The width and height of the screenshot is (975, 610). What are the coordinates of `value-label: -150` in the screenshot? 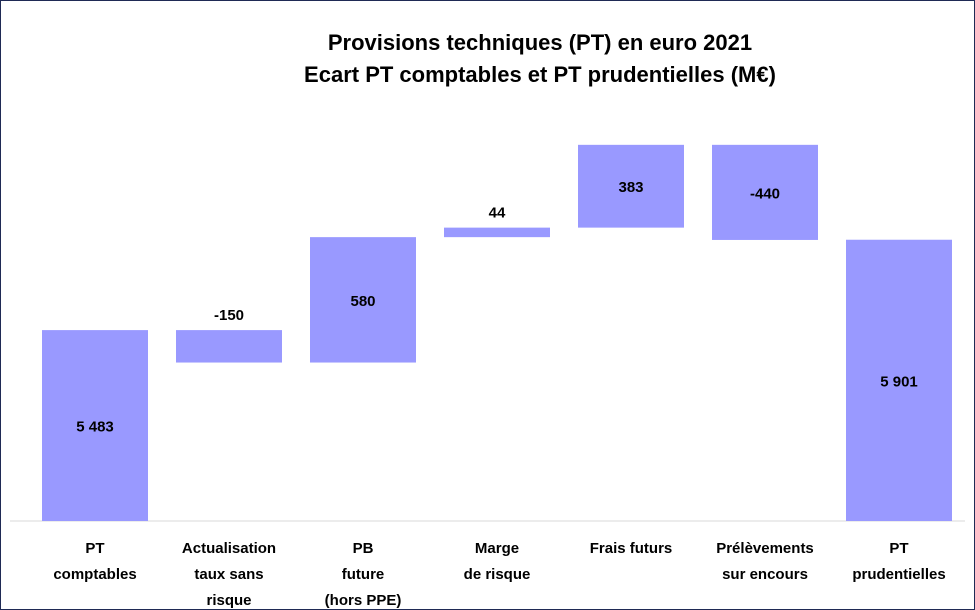 It's located at (229, 315).